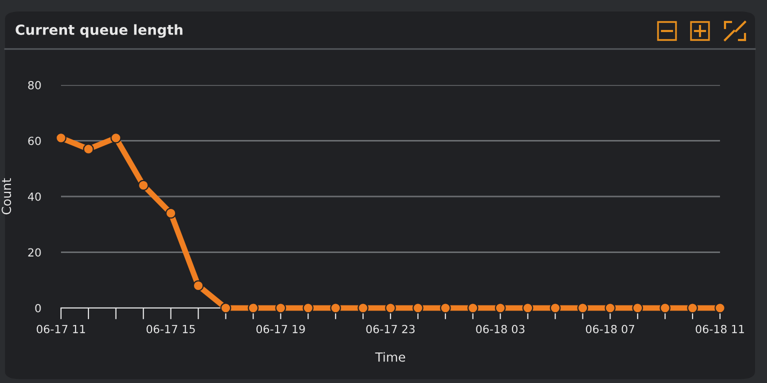 Image resolution: width=767 pixels, height=383 pixels. I want to click on y-tick-label: 0, so click(38, 308).